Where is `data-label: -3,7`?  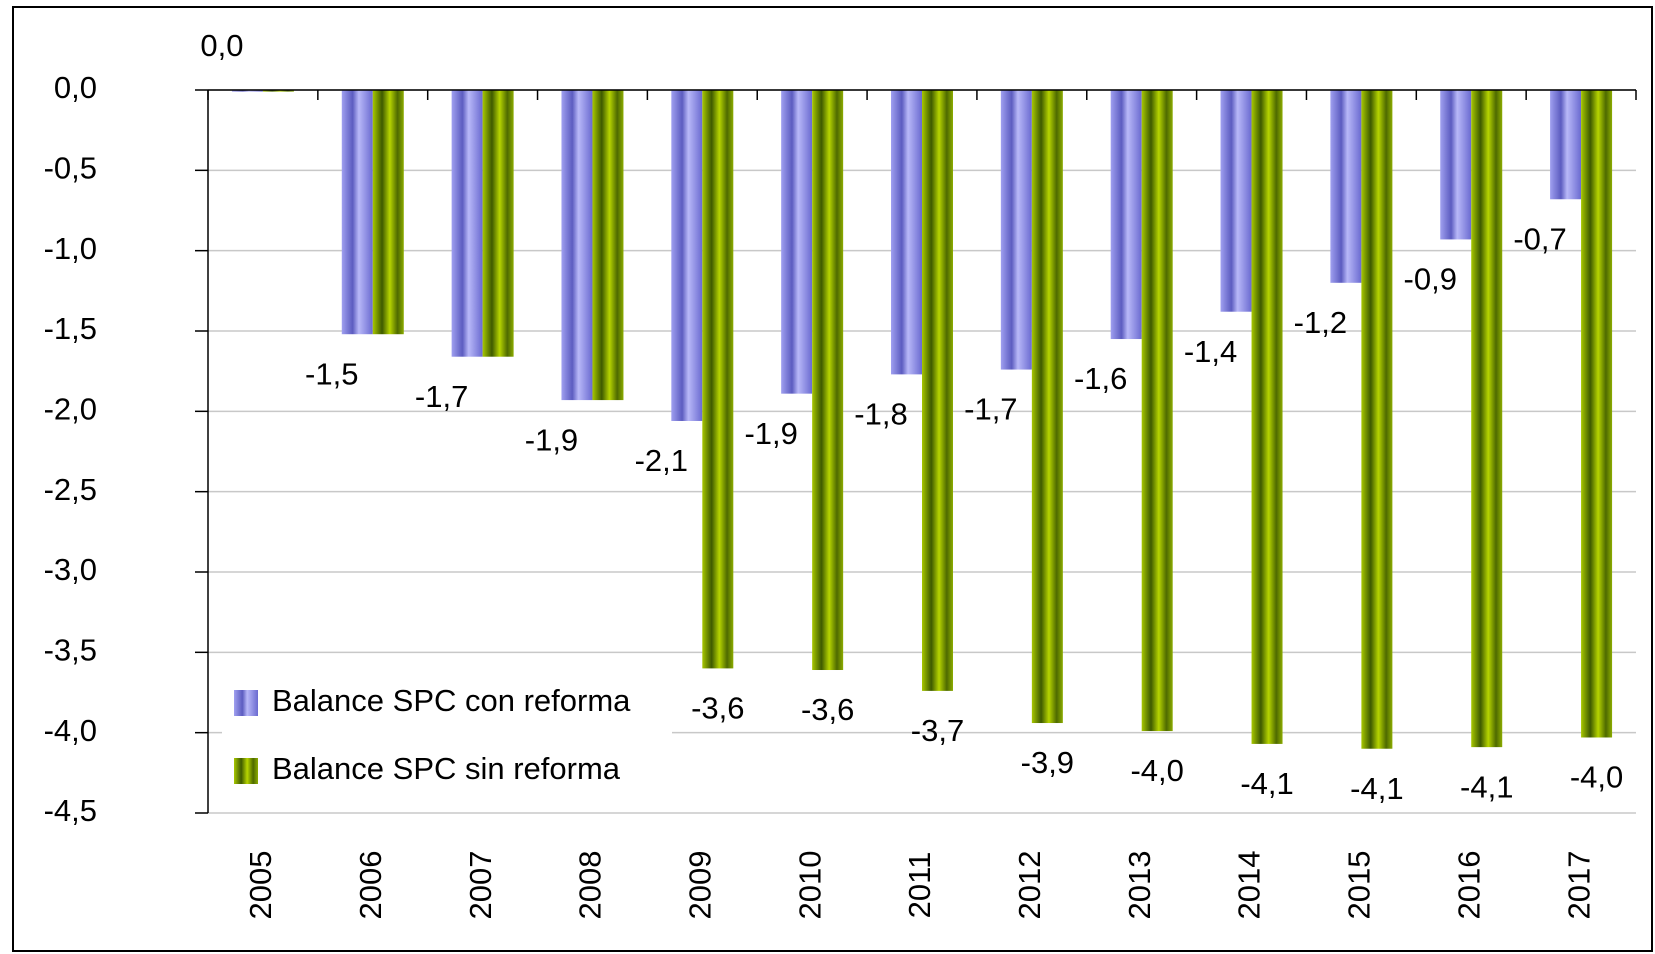 data-label: -3,7 is located at coordinates (937, 730).